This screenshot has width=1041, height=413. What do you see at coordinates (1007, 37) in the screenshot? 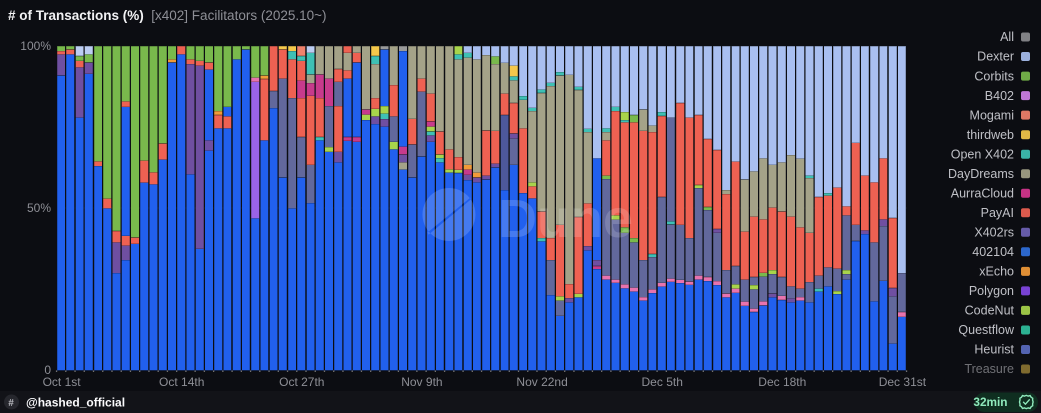
I see `svg-text: All` at bounding box center [1007, 37].